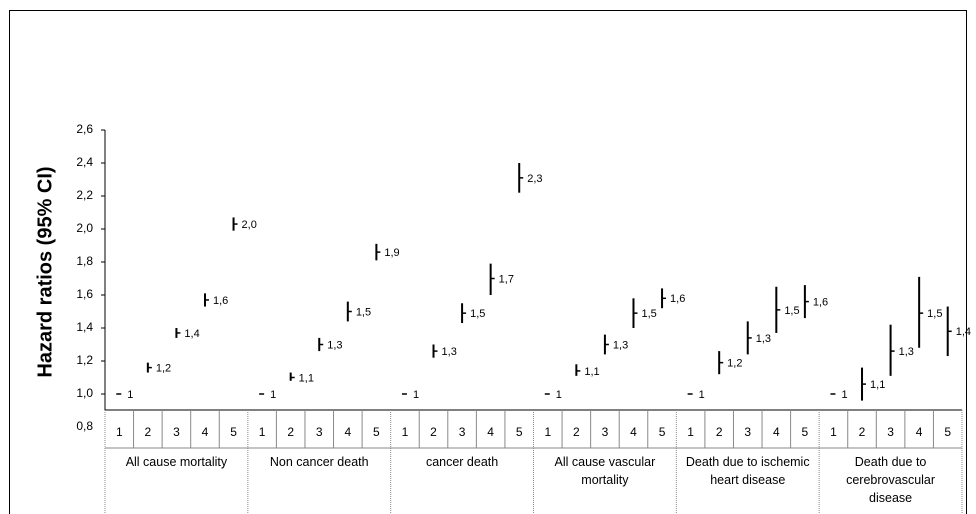 This screenshot has height=514, width=976. Describe the element at coordinates (891, 480) in the screenshot. I see `group-label: Death due to cerebrovascular disease` at that location.